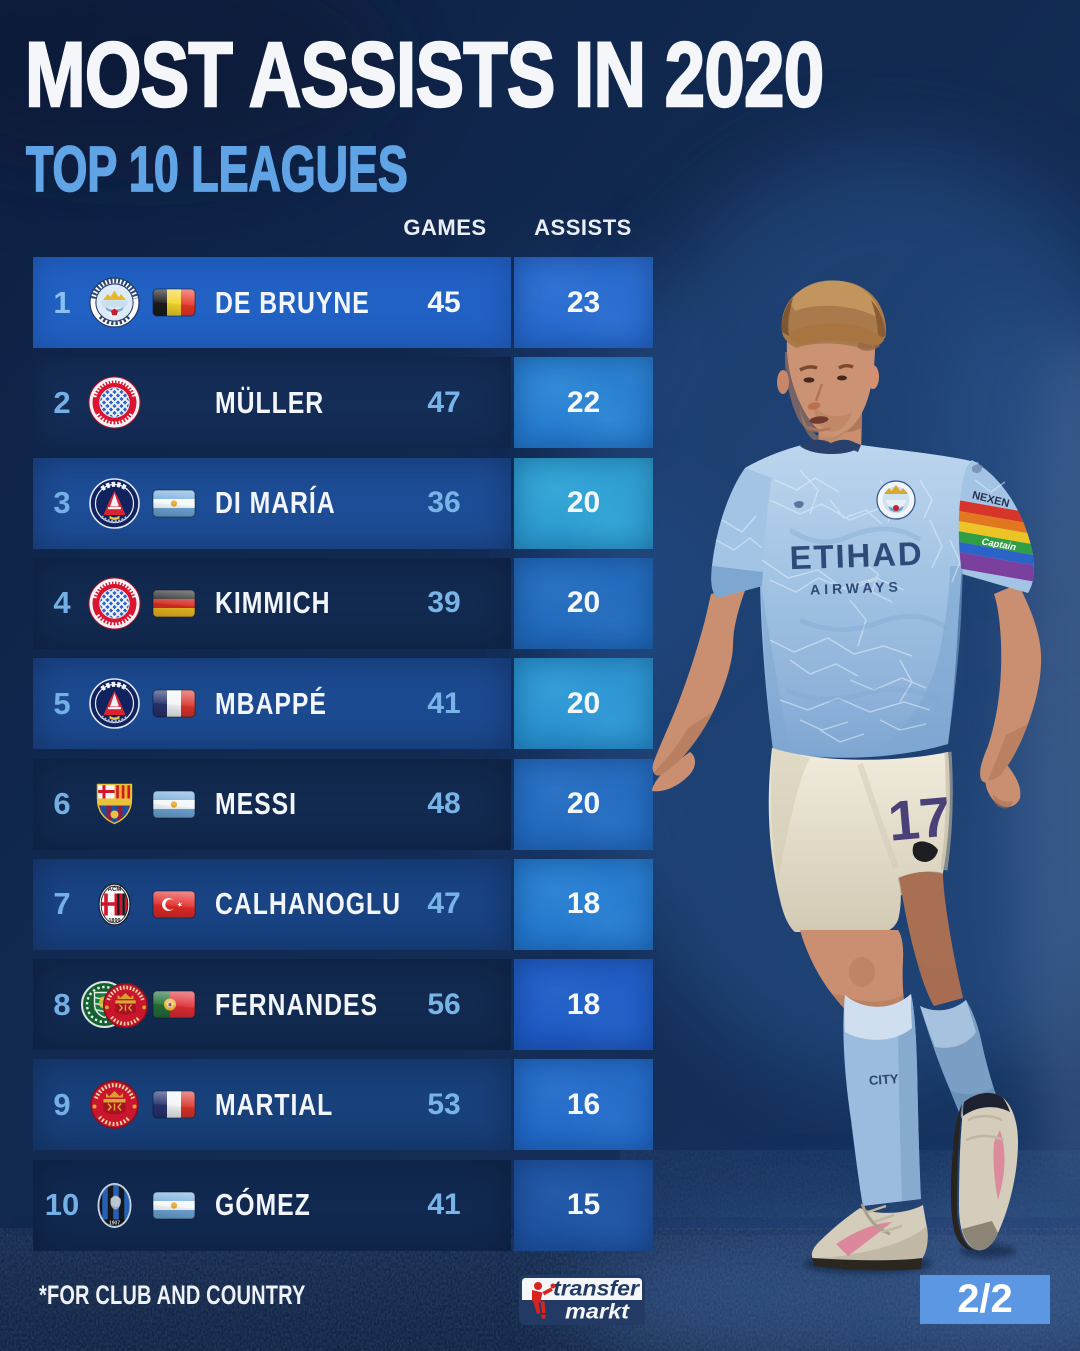  What do you see at coordinates (920, 818) in the screenshot?
I see `svg-text: 17` at bounding box center [920, 818].